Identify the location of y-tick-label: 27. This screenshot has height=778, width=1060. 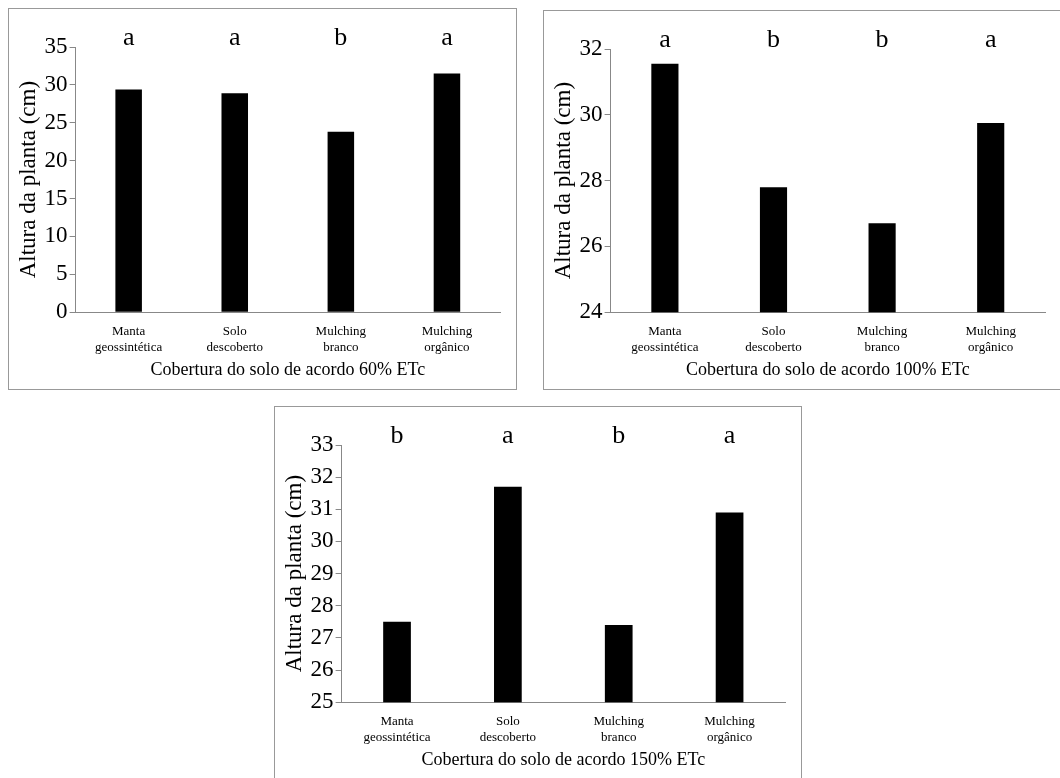
(322, 636).